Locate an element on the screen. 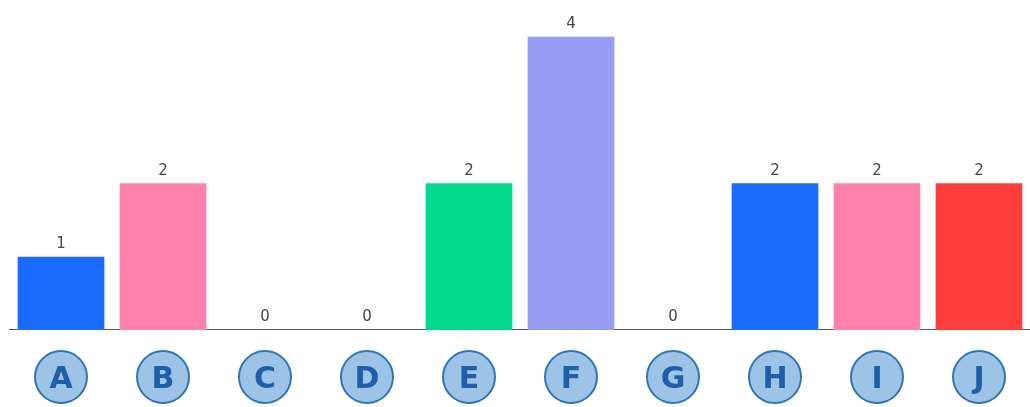 The width and height of the screenshot is (1030, 407). circle-badge: C is located at coordinates (265, 377).